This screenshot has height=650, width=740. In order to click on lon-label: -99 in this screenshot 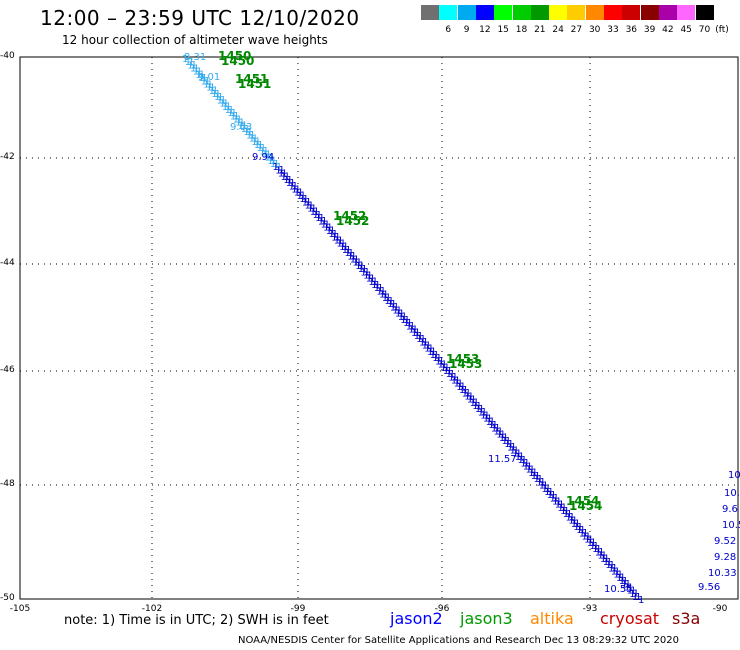, I will do `click(298, 609)`.